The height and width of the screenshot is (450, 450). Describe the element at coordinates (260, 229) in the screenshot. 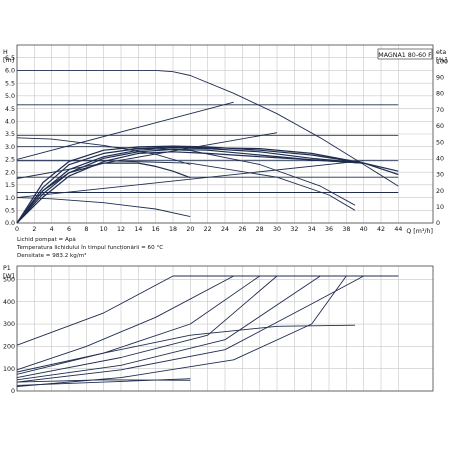

I see `x-tick-label: 28` at that location.